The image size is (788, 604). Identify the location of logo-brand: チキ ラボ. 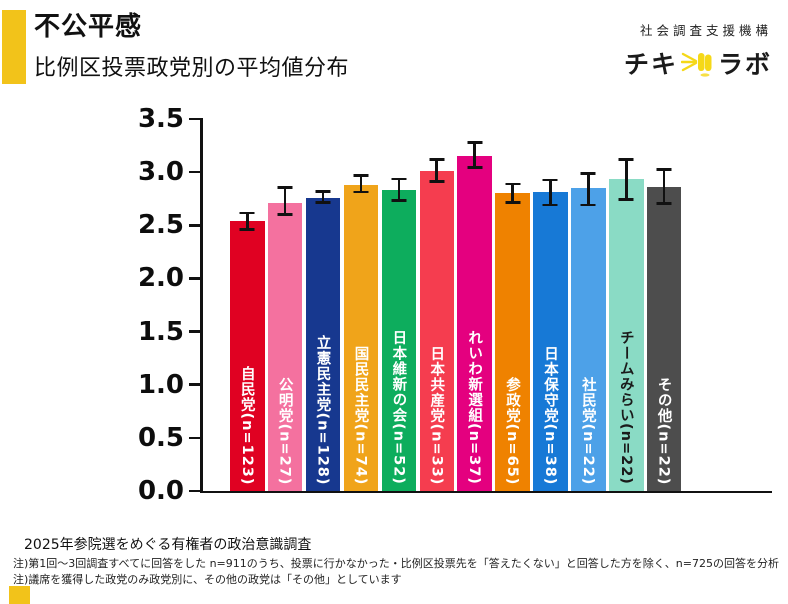
(698, 63).